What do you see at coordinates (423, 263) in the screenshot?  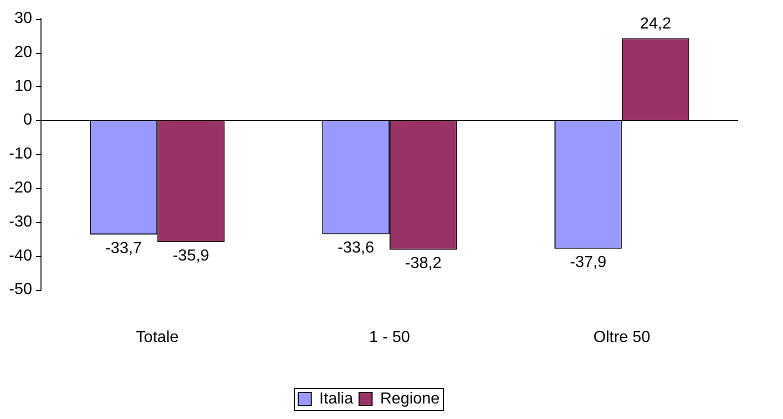 I see `data-label: -38,2` at bounding box center [423, 263].